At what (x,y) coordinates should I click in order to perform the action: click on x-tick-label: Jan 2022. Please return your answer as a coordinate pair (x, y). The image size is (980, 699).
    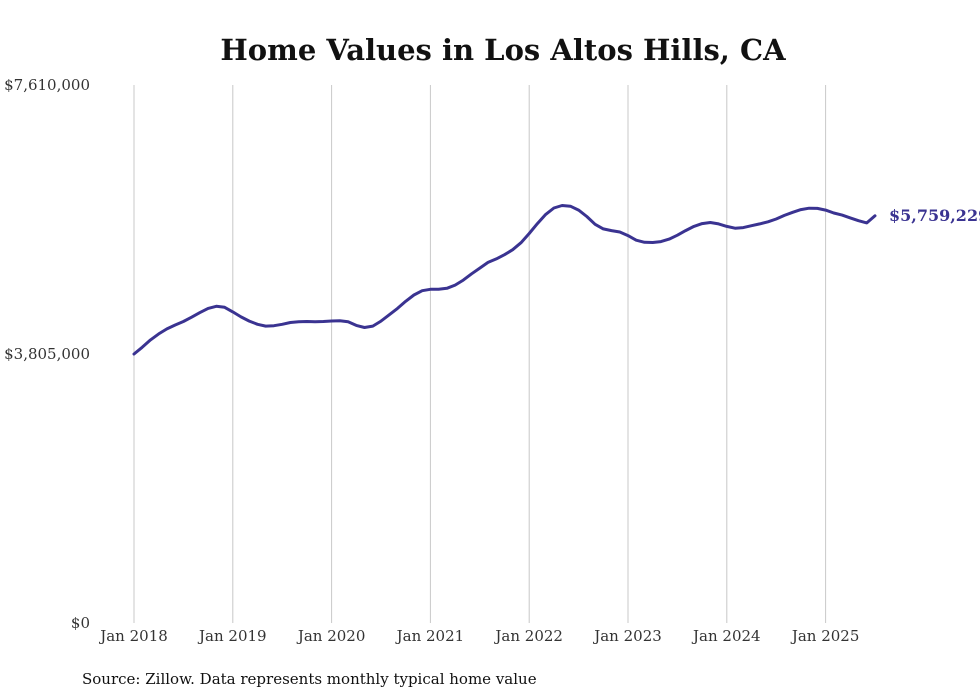
    Looking at the image, I should click on (528, 636).